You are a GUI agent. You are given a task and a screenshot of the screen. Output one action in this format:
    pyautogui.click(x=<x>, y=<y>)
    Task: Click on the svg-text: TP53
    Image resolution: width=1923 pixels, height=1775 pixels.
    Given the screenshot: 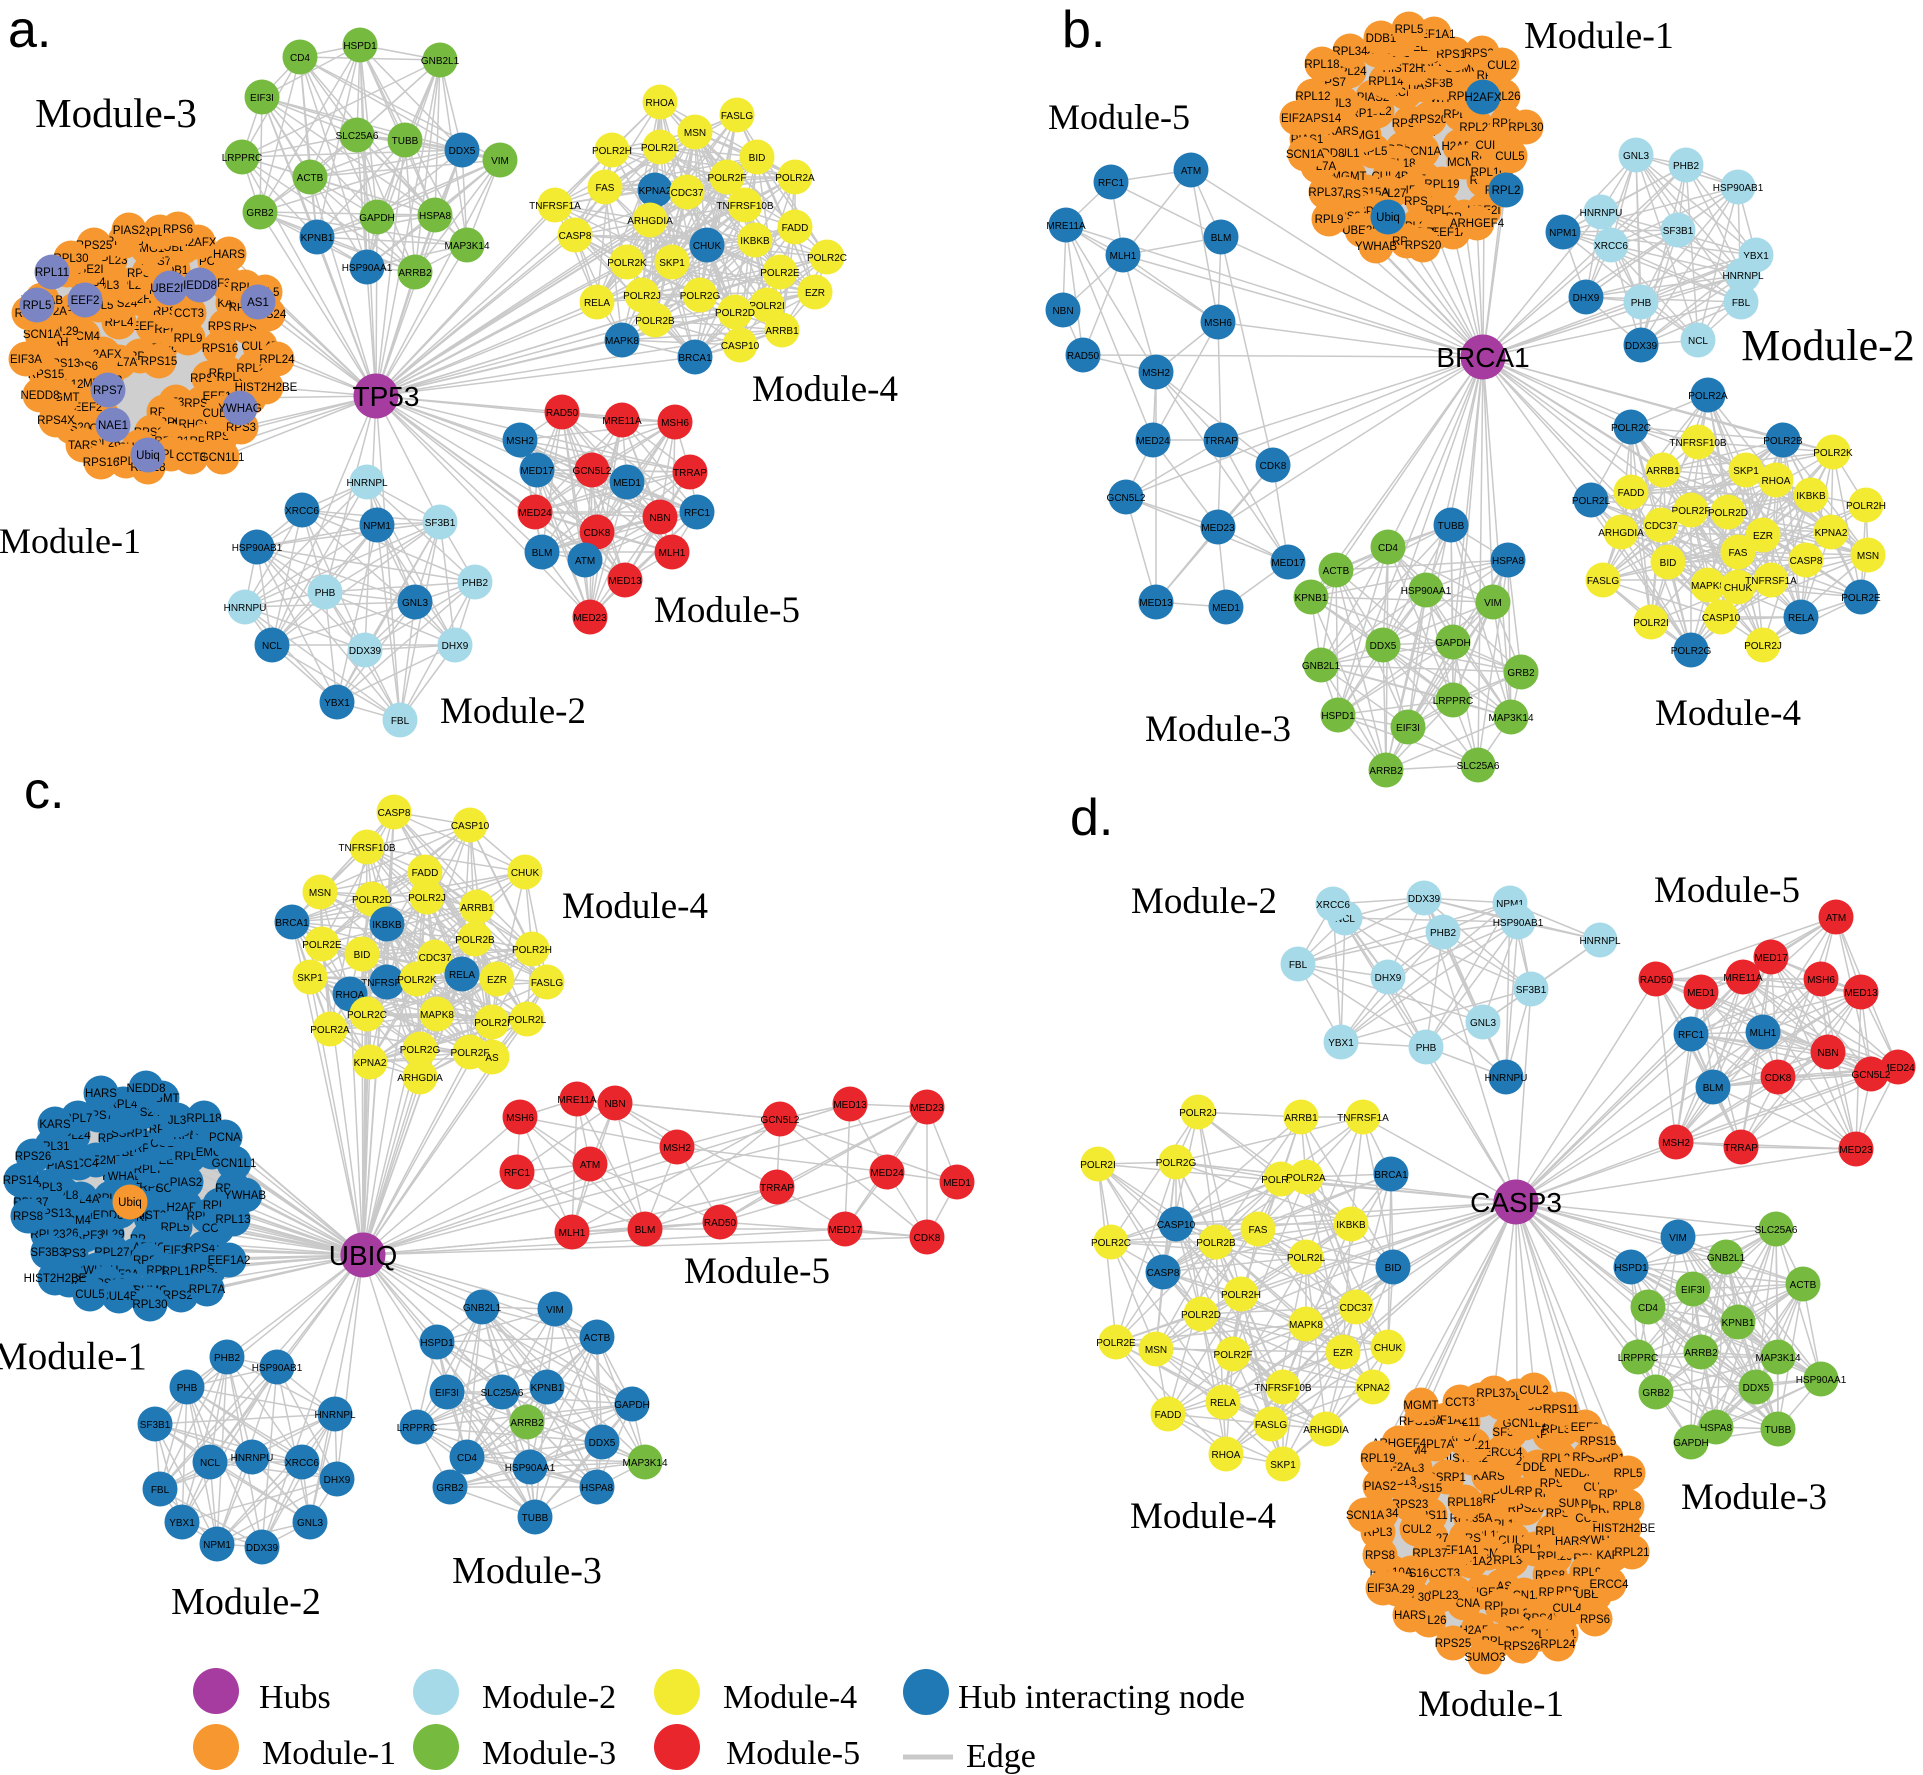 What is the action you would take?
    pyautogui.click(x=386, y=396)
    